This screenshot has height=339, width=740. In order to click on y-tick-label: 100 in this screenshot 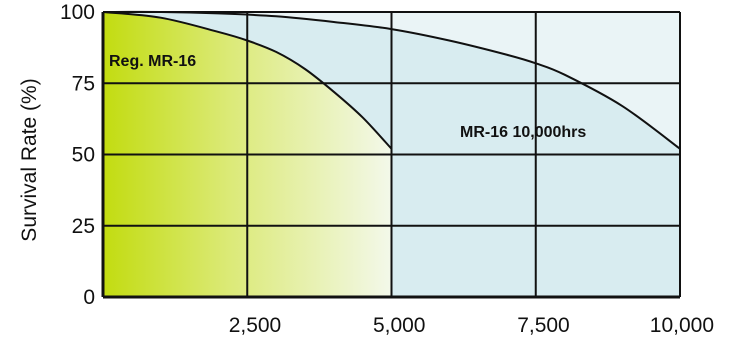, I will do `click(77, 12)`.